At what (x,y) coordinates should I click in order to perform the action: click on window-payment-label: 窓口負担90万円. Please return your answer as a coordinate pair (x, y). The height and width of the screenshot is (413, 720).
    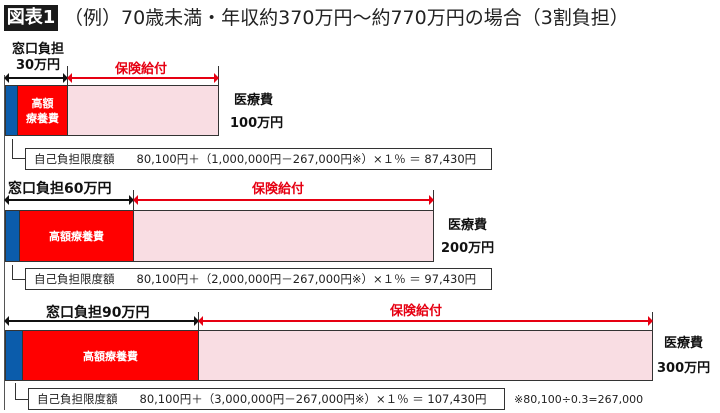
    Looking at the image, I should click on (98, 313).